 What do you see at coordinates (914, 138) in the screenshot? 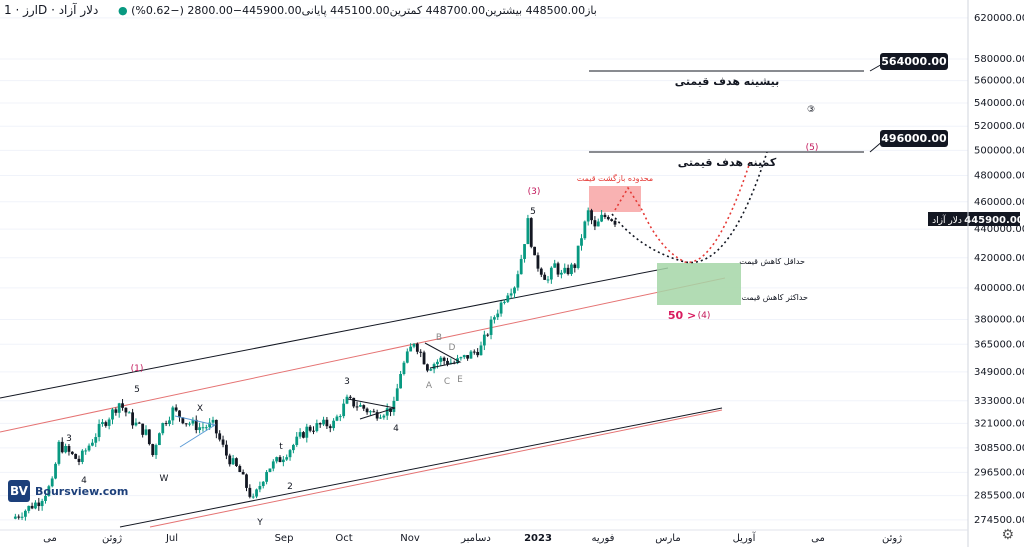
I see `price-callout-label: 496000.00` at bounding box center [914, 138].